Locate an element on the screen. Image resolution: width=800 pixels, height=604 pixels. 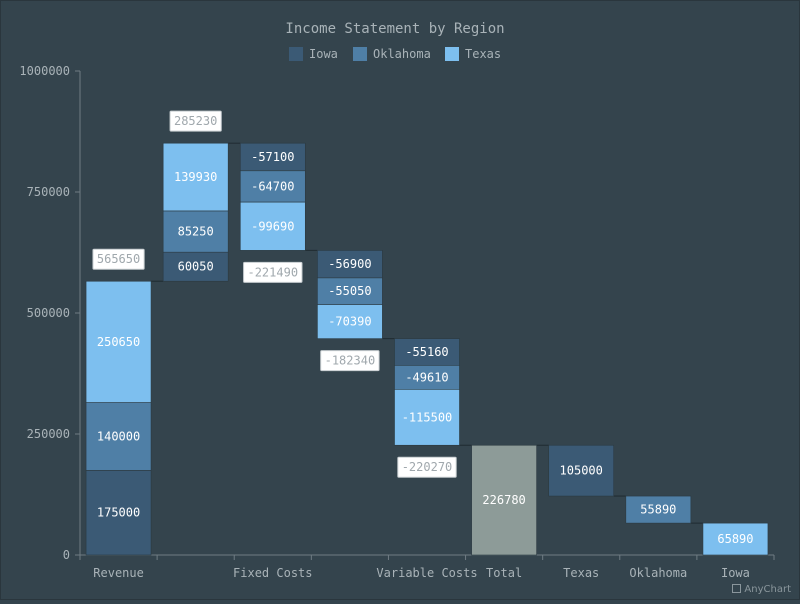
chart-title: Income Statement by Region is located at coordinates (394, 29).